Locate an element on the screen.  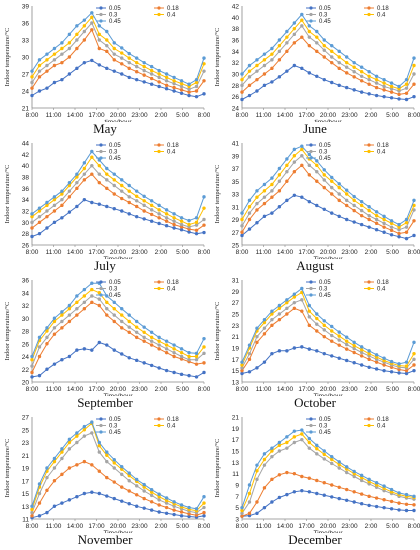
y-tick-label: 27 is located at coordinates (26, 75).